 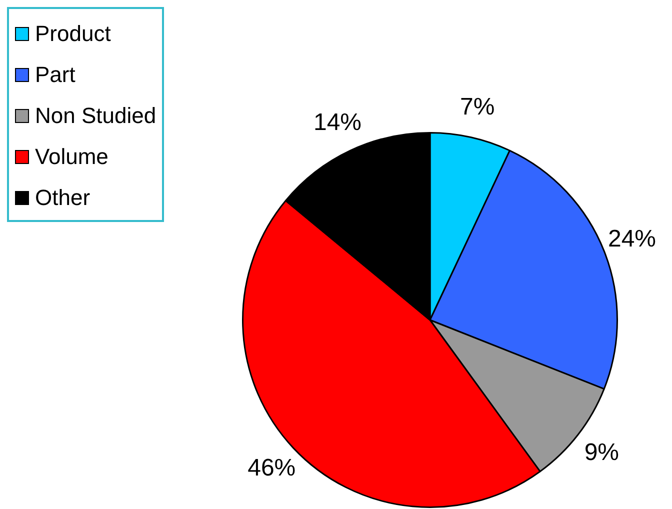 I want to click on data-label: 7%, so click(x=477, y=107).